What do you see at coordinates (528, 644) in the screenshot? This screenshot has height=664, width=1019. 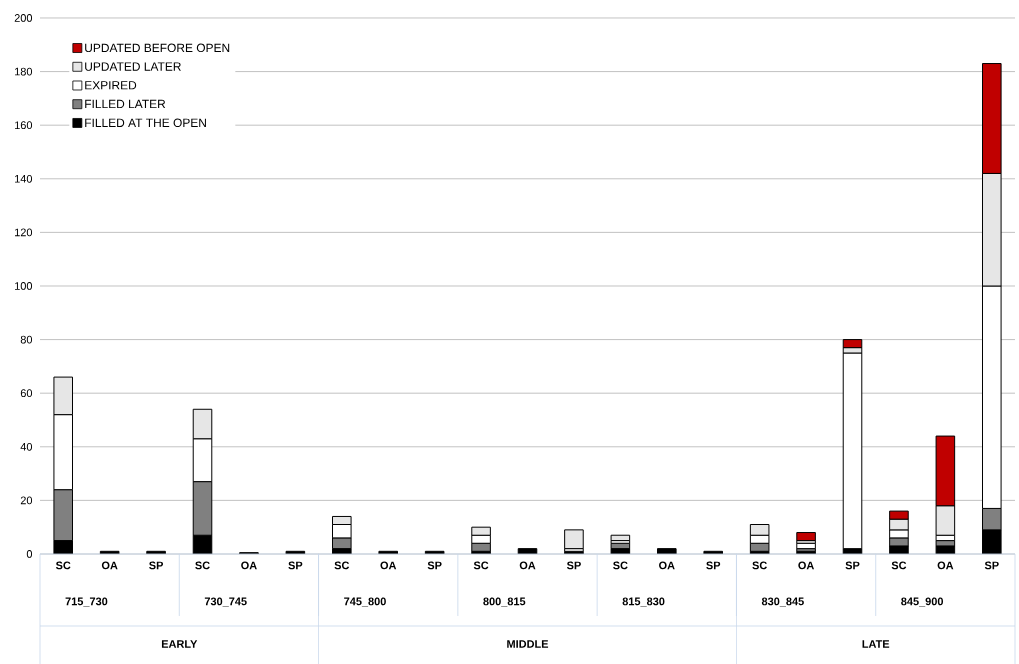 I see `text: MIDDLE` at bounding box center [528, 644].